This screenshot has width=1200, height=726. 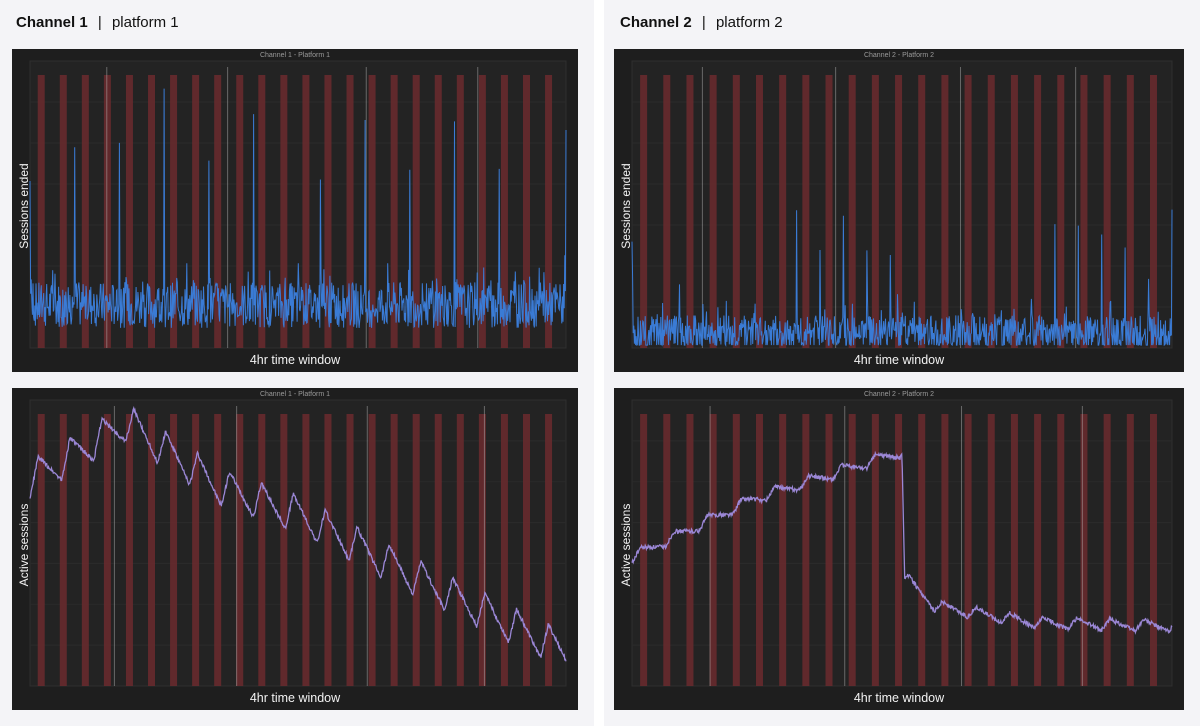 What do you see at coordinates (749, 22) in the screenshot?
I see `platform-name: platform 2` at bounding box center [749, 22].